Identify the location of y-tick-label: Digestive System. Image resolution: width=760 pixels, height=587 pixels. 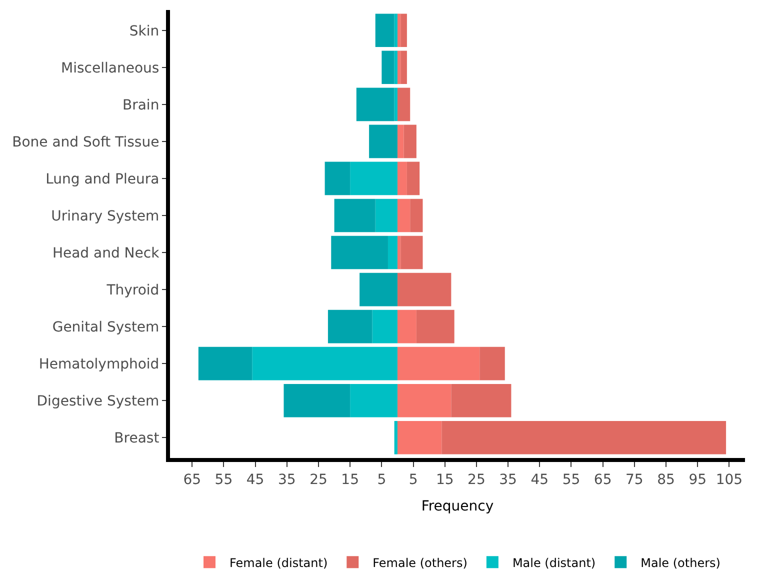
(98, 402).